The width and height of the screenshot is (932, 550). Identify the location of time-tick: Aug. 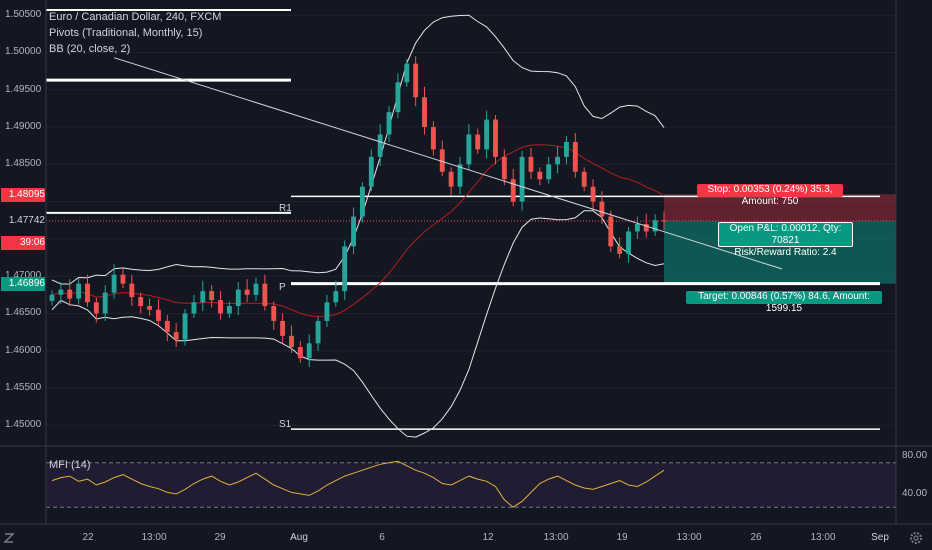
(299, 537).